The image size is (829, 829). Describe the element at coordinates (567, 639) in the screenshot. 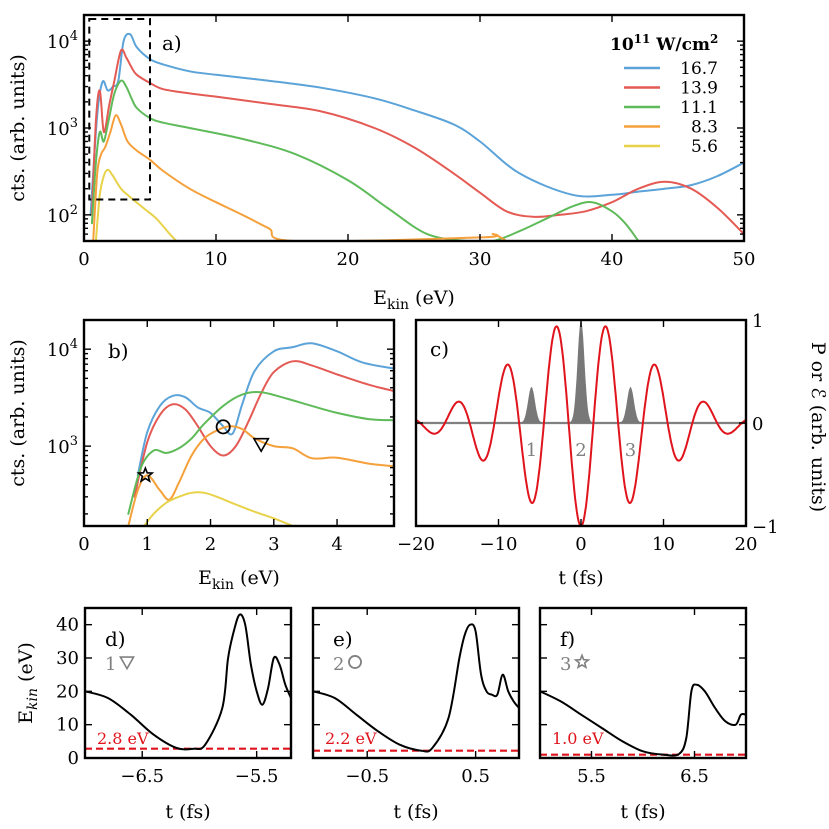

I see `panel-f-label: f)` at that location.